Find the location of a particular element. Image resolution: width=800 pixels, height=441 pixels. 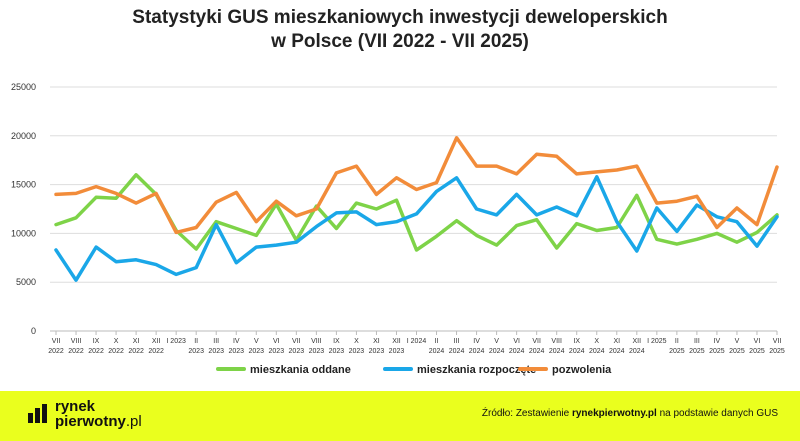

legend-label: pozwolenia is located at coordinates (582, 370).